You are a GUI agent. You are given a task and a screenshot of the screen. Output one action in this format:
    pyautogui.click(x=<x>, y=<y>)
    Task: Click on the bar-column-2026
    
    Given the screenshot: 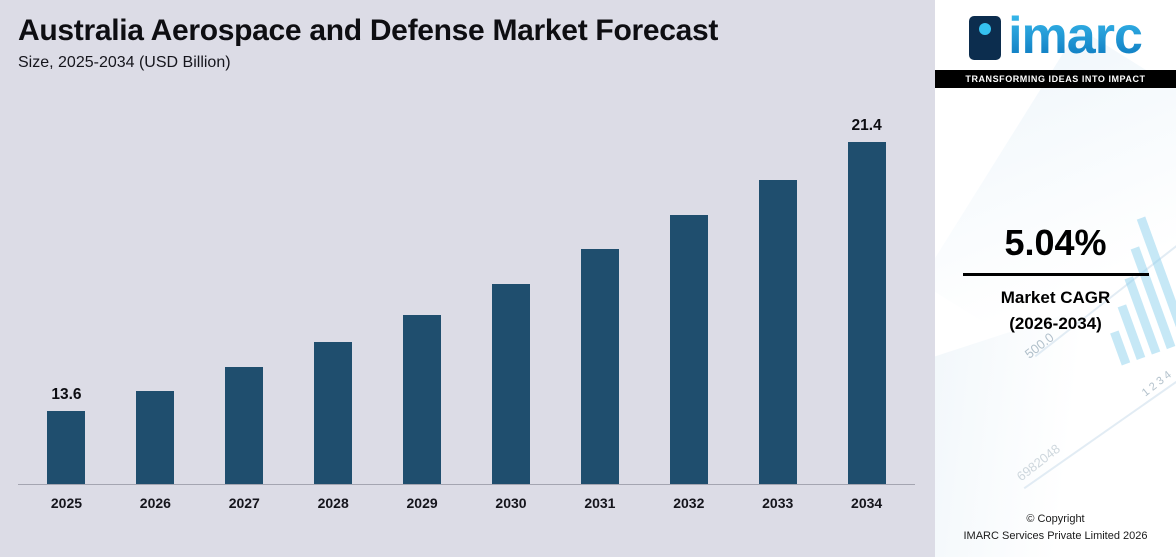 What is the action you would take?
    pyautogui.click(x=155, y=313)
    